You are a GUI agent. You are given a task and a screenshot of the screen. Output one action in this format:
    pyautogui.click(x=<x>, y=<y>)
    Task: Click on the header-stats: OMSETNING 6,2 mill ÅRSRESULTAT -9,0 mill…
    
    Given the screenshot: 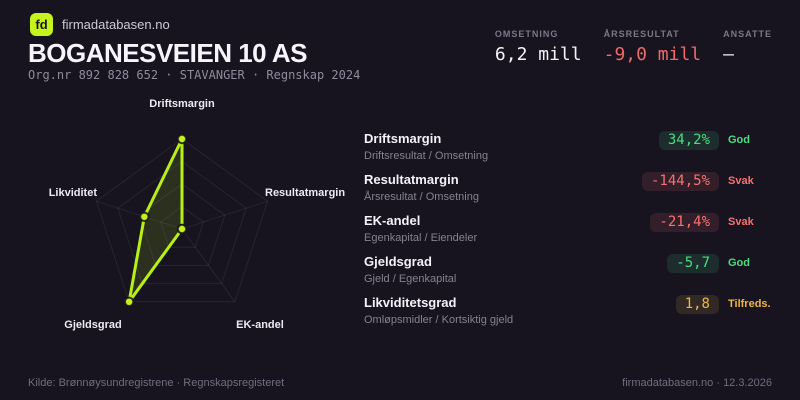 What is the action you would take?
    pyautogui.click(x=633, y=47)
    